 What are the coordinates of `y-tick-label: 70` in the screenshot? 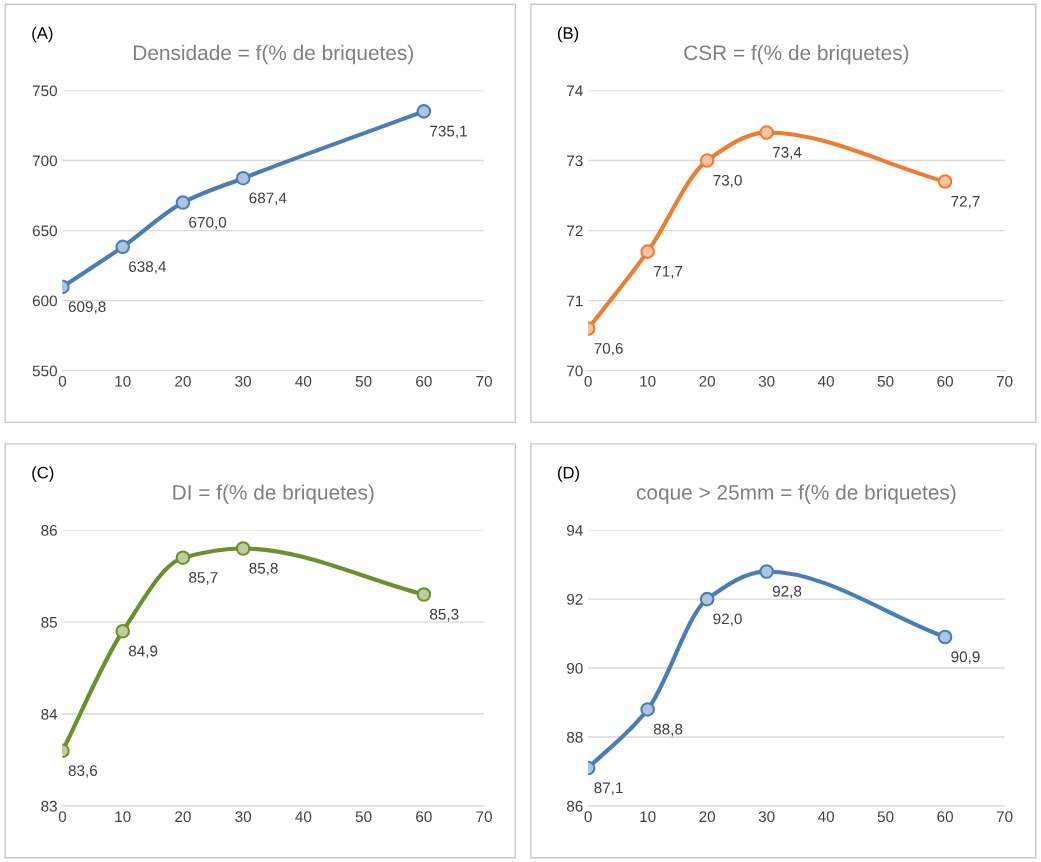 It's located at (575, 371).